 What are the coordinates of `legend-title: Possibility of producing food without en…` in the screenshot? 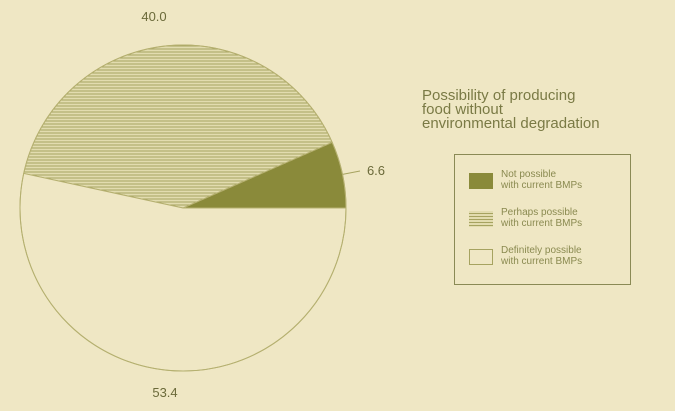 It's located at (547, 109).